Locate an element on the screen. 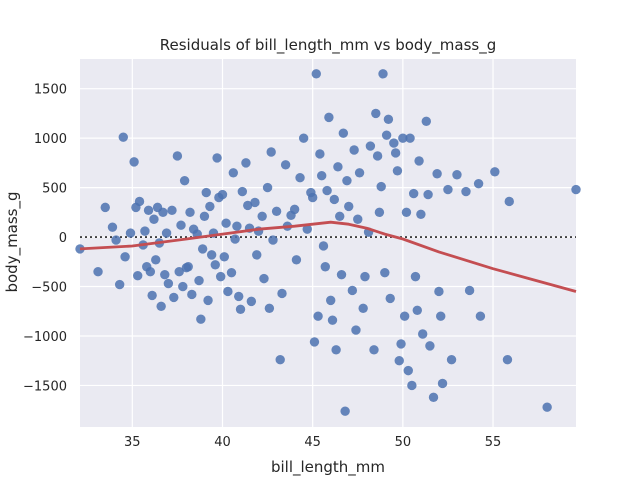 The width and height of the screenshot is (640, 480). lowess-line is located at coordinates (328, 256).